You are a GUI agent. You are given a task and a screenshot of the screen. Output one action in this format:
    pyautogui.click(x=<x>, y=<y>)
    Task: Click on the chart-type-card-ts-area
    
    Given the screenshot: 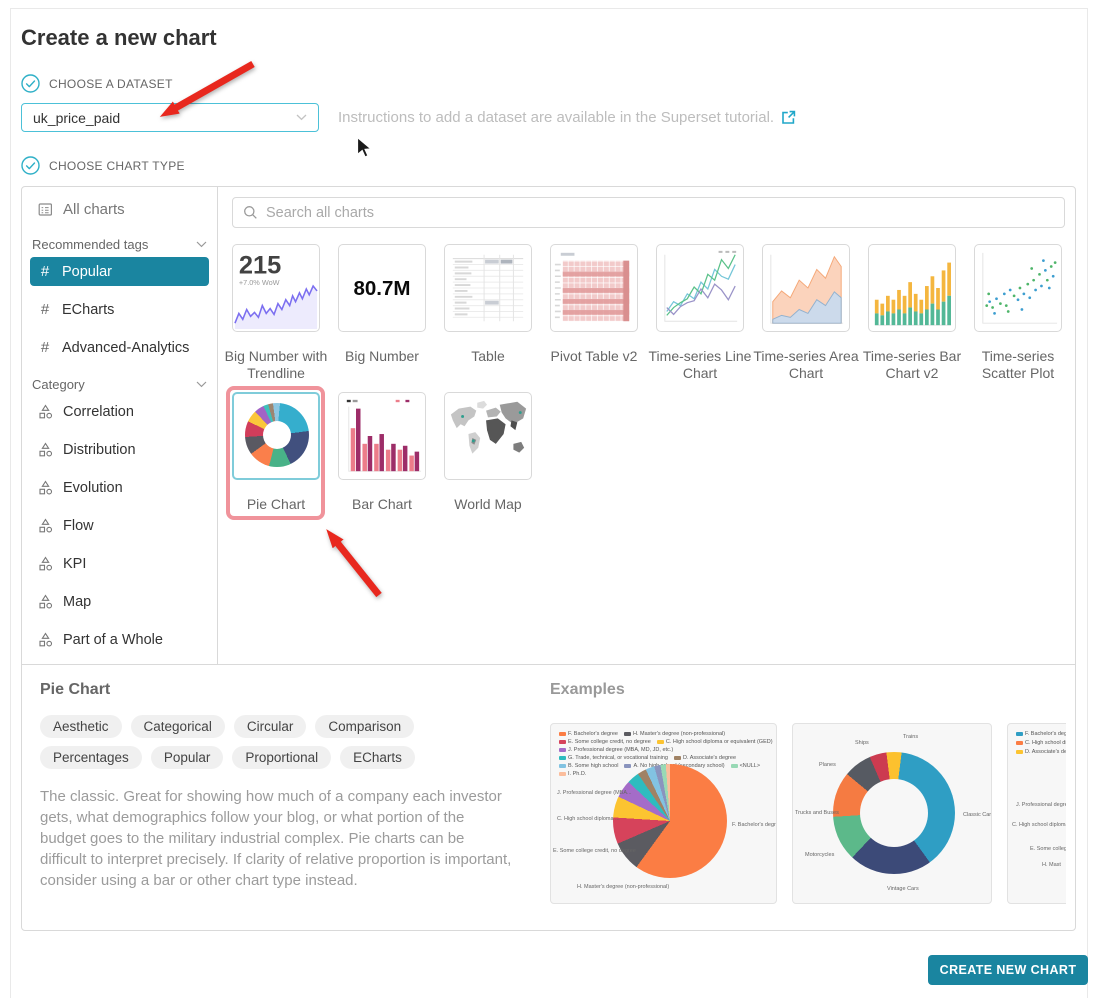 What is the action you would take?
    pyautogui.click(x=806, y=288)
    